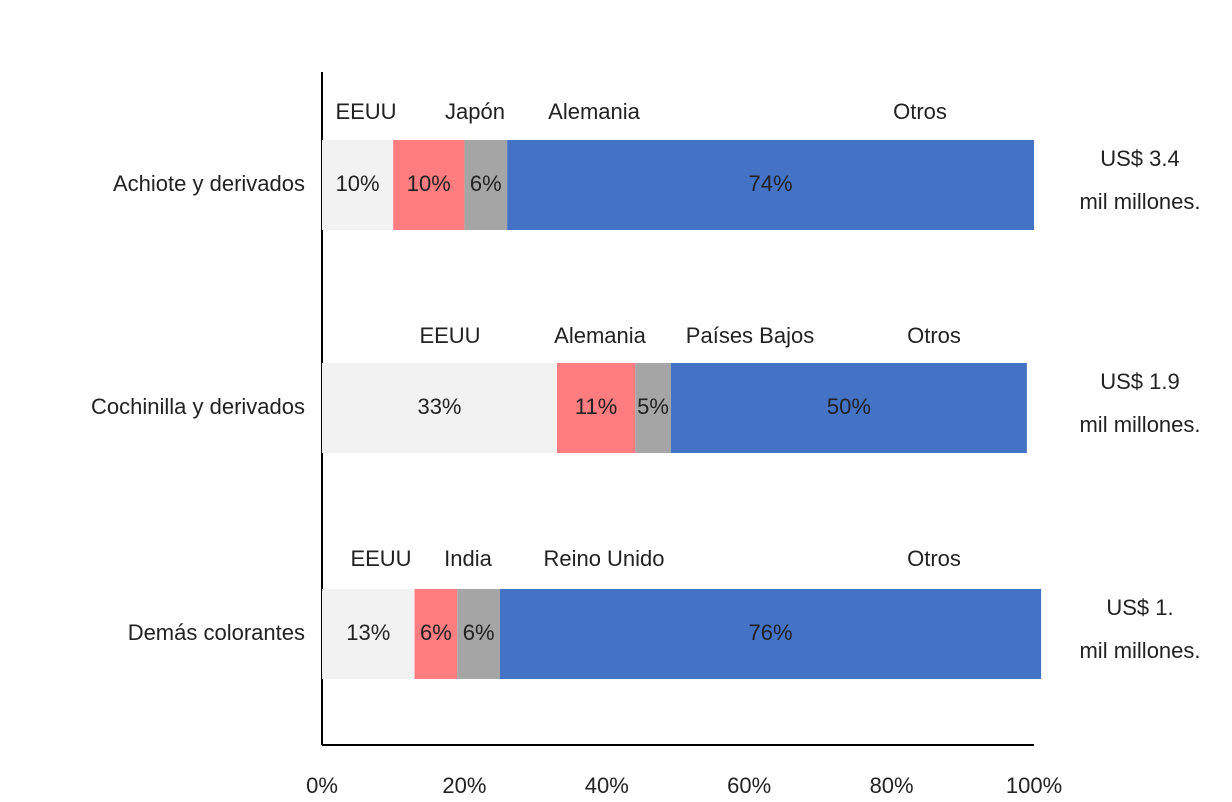  What do you see at coordinates (475, 111) in the screenshot?
I see `segment-name: Japón` at bounding box center [475, 111].